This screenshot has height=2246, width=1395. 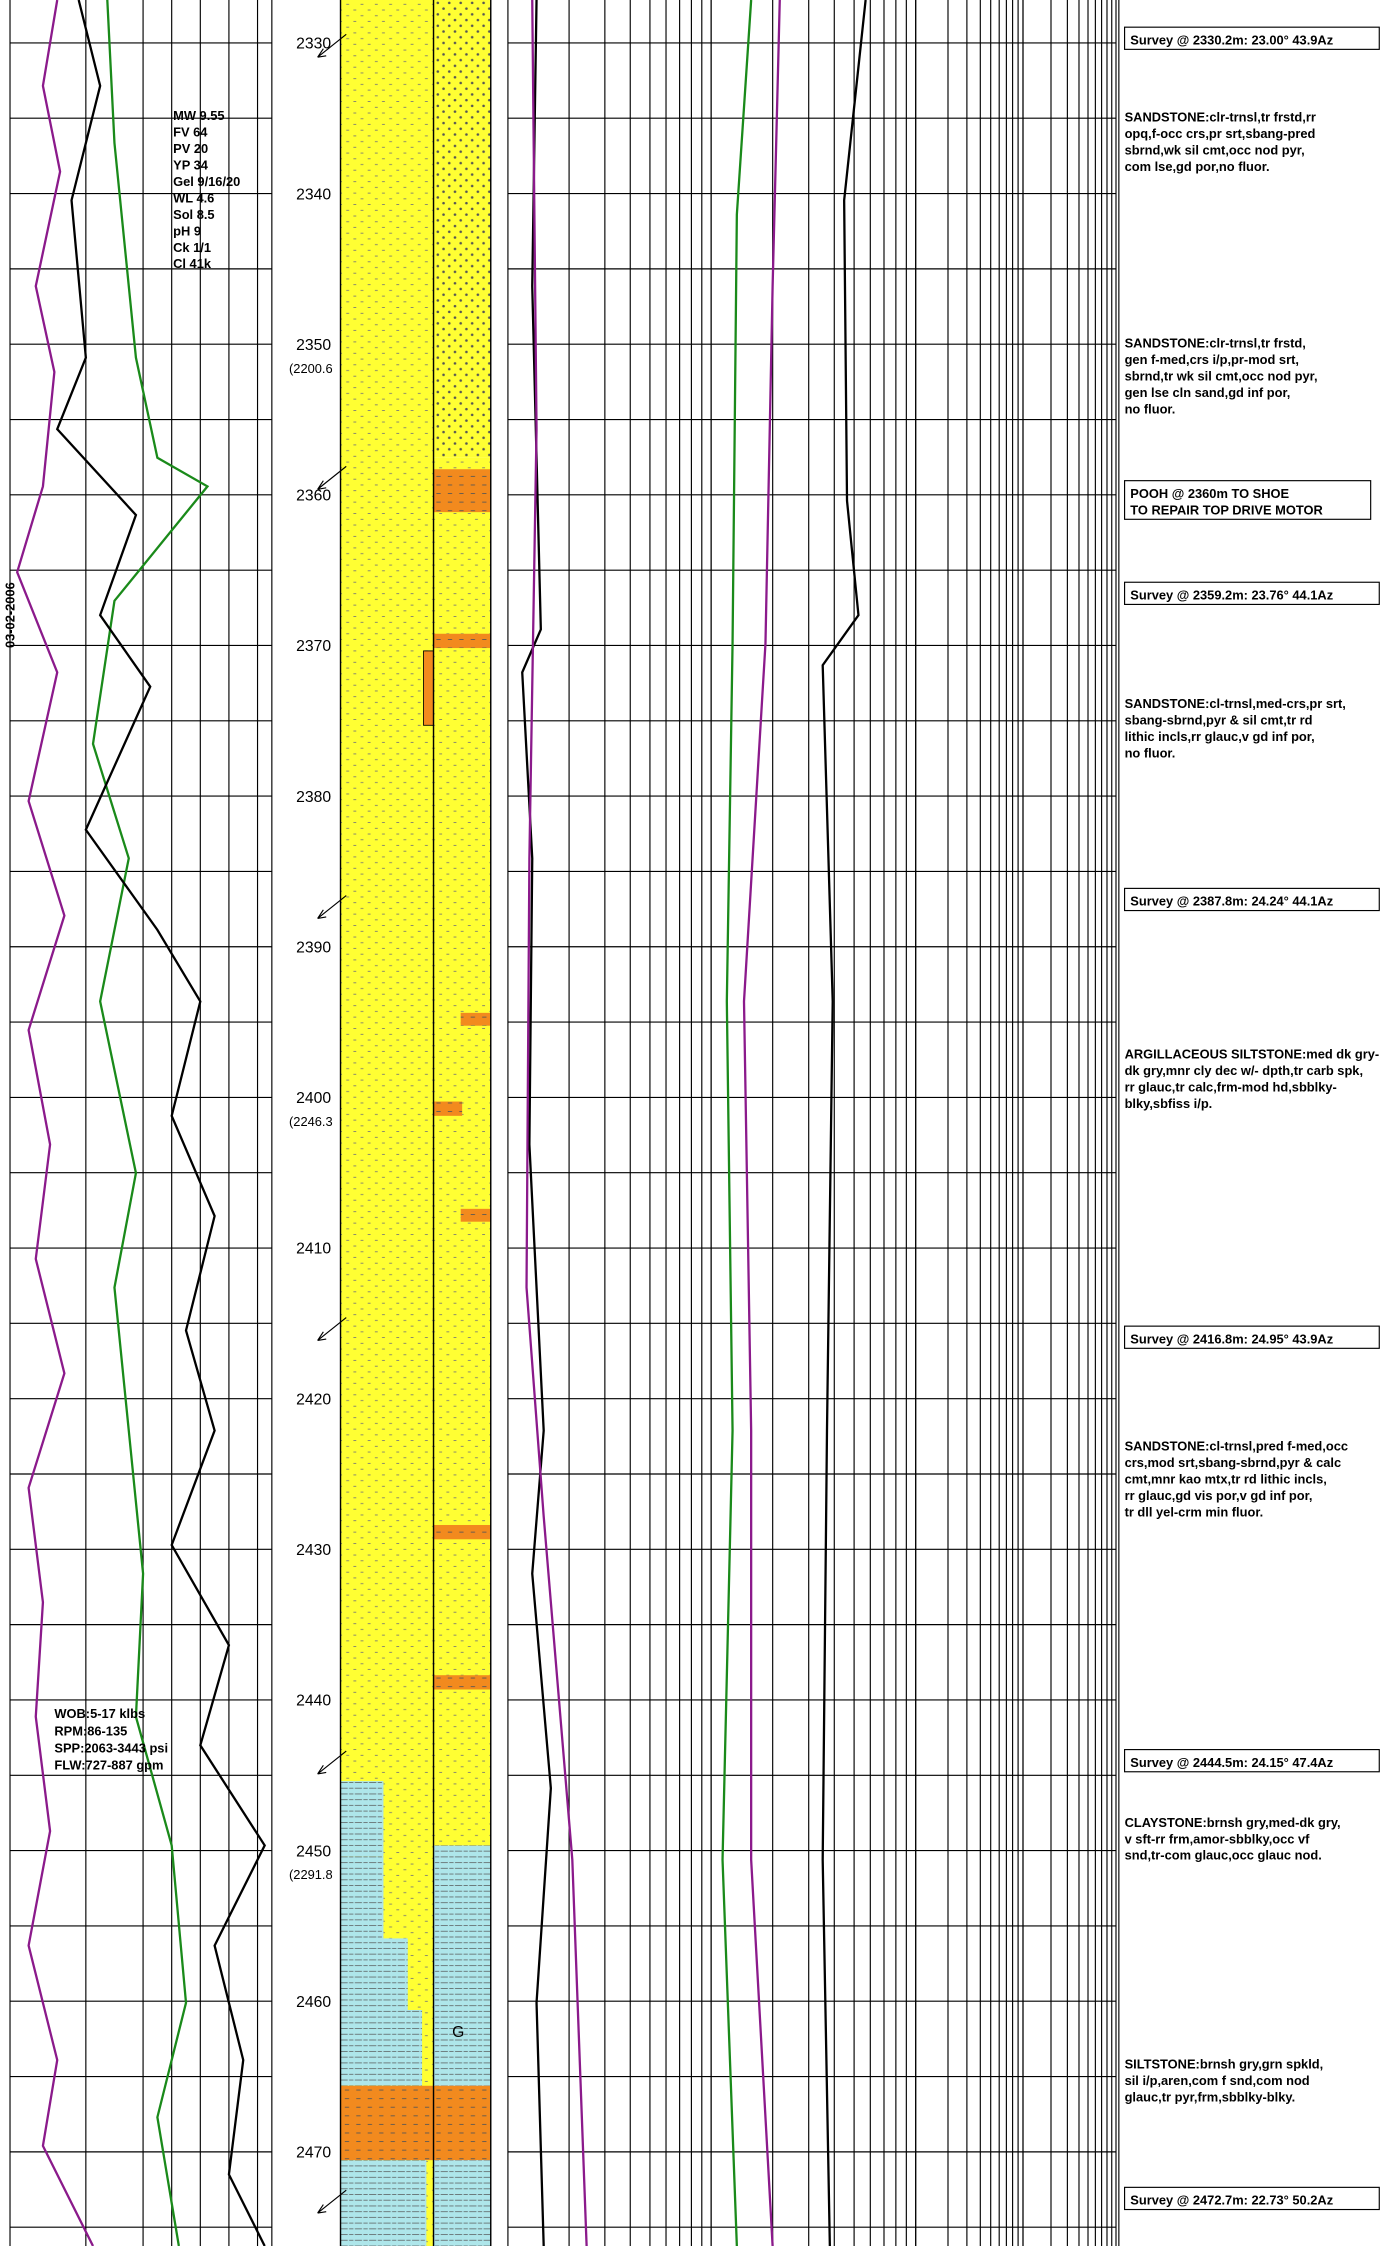 What do you see at coordinates (311, 368) in the screenshot?
I see `tvd-label: (2200.6` at bounding box center [311, 368].